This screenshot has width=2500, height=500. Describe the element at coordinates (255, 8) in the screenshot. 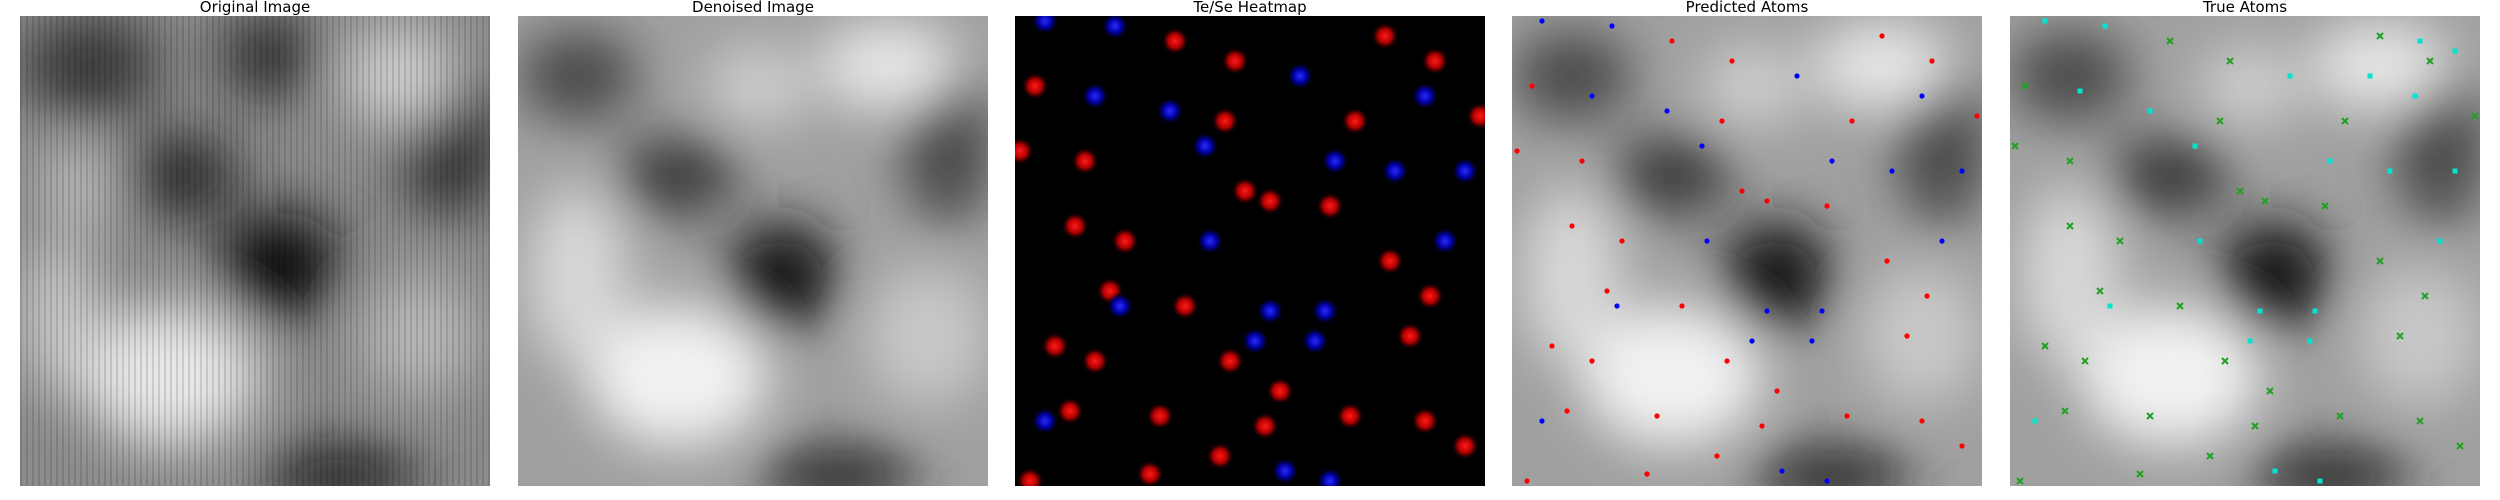

I see `panel-title-original: Original Image` at that location.